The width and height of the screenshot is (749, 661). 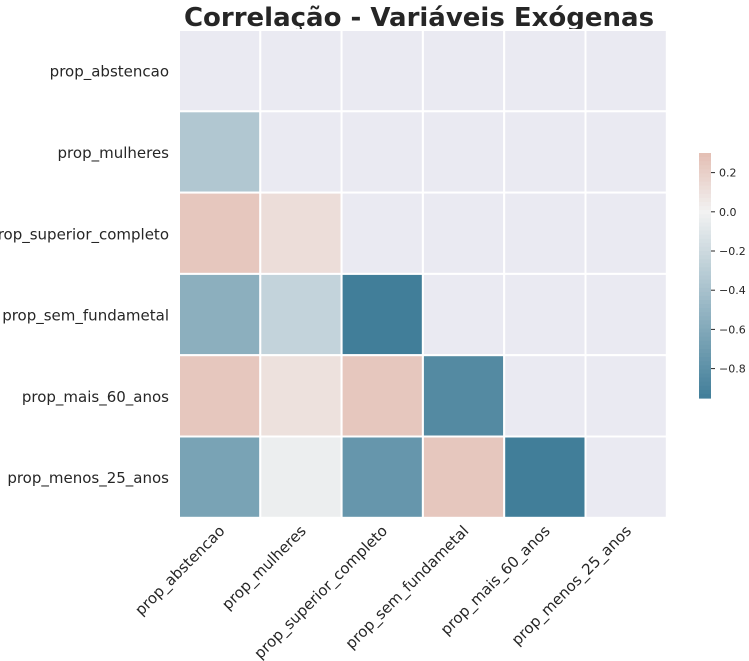 I want to click on colorbar-tick-label: −0.2, so click(x=732, y=251).